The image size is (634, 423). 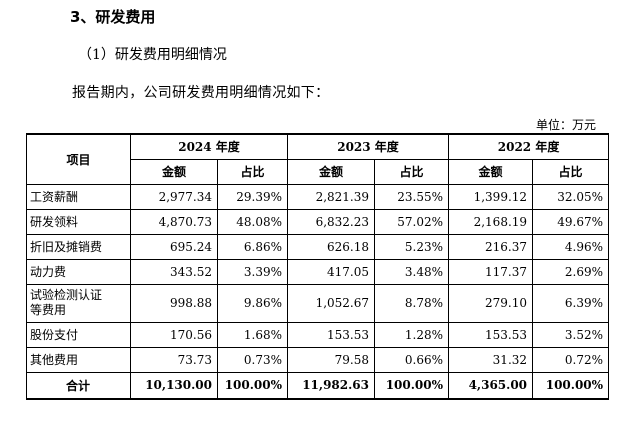 What do you see at coordinates (66, 295) in the screenshot?
I see `row-label-line: 试验检测认证` at bounding box center [66, 295].